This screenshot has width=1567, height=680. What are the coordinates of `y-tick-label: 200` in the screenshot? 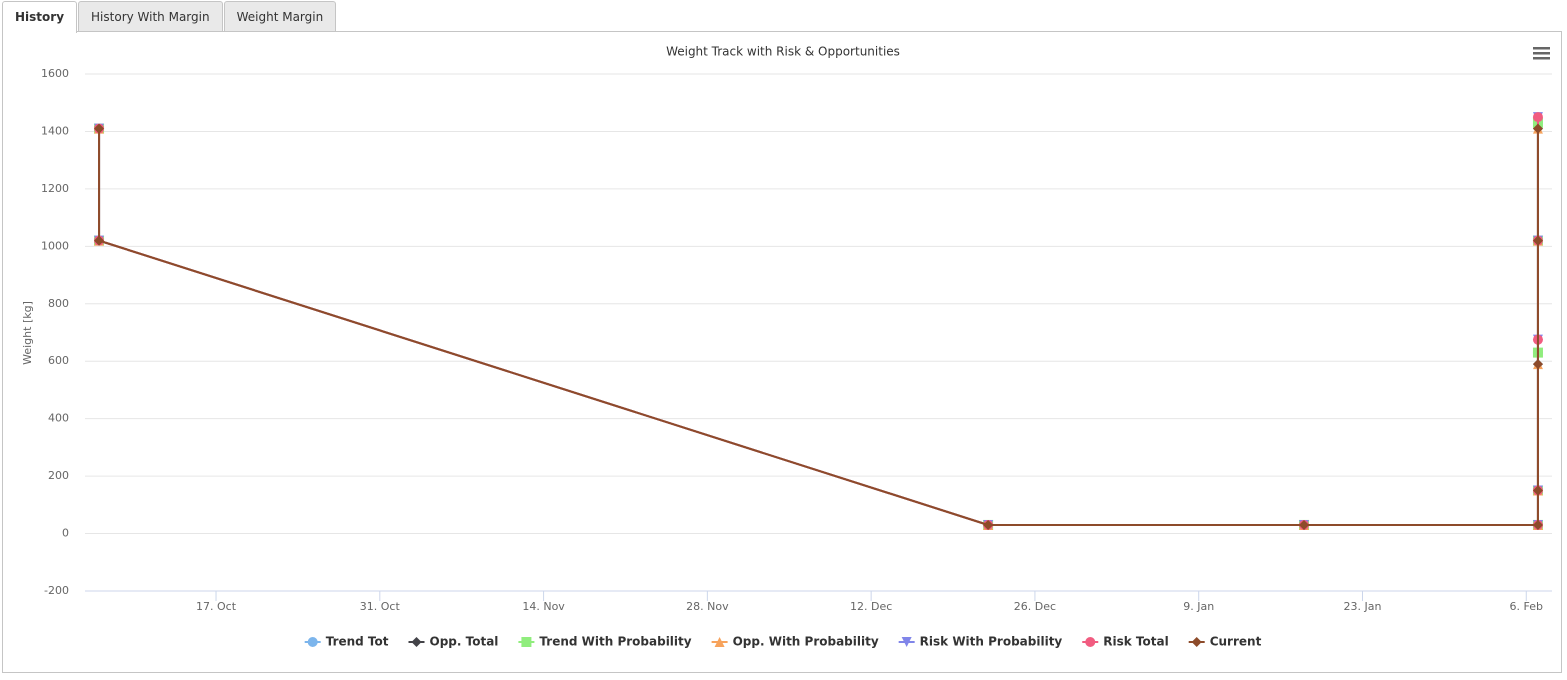 It's located at (58, 475).